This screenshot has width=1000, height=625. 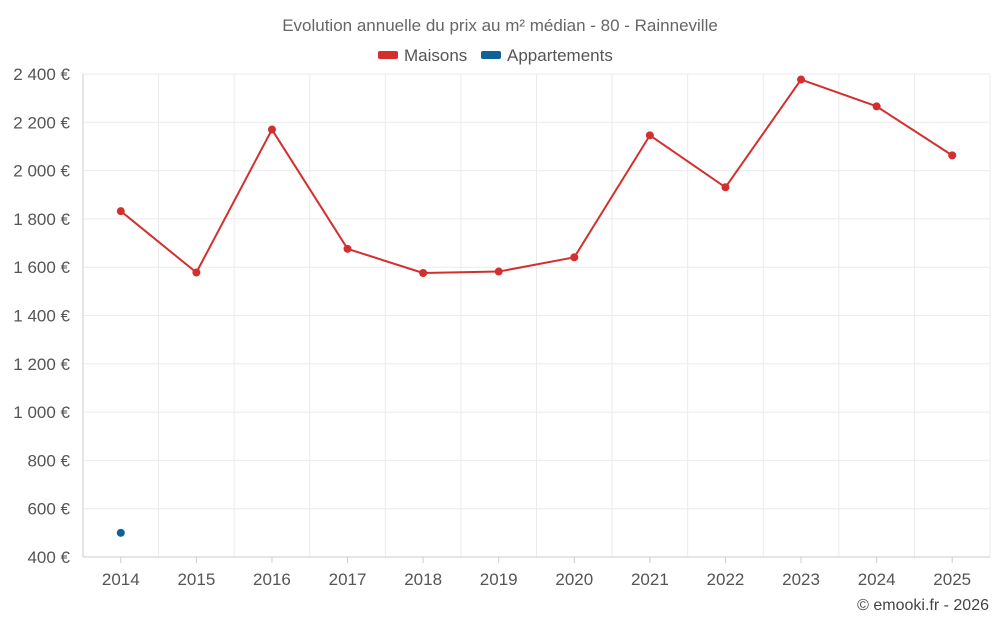 I want to click on x-tick-label: 2020, so click(x=574, y=579).